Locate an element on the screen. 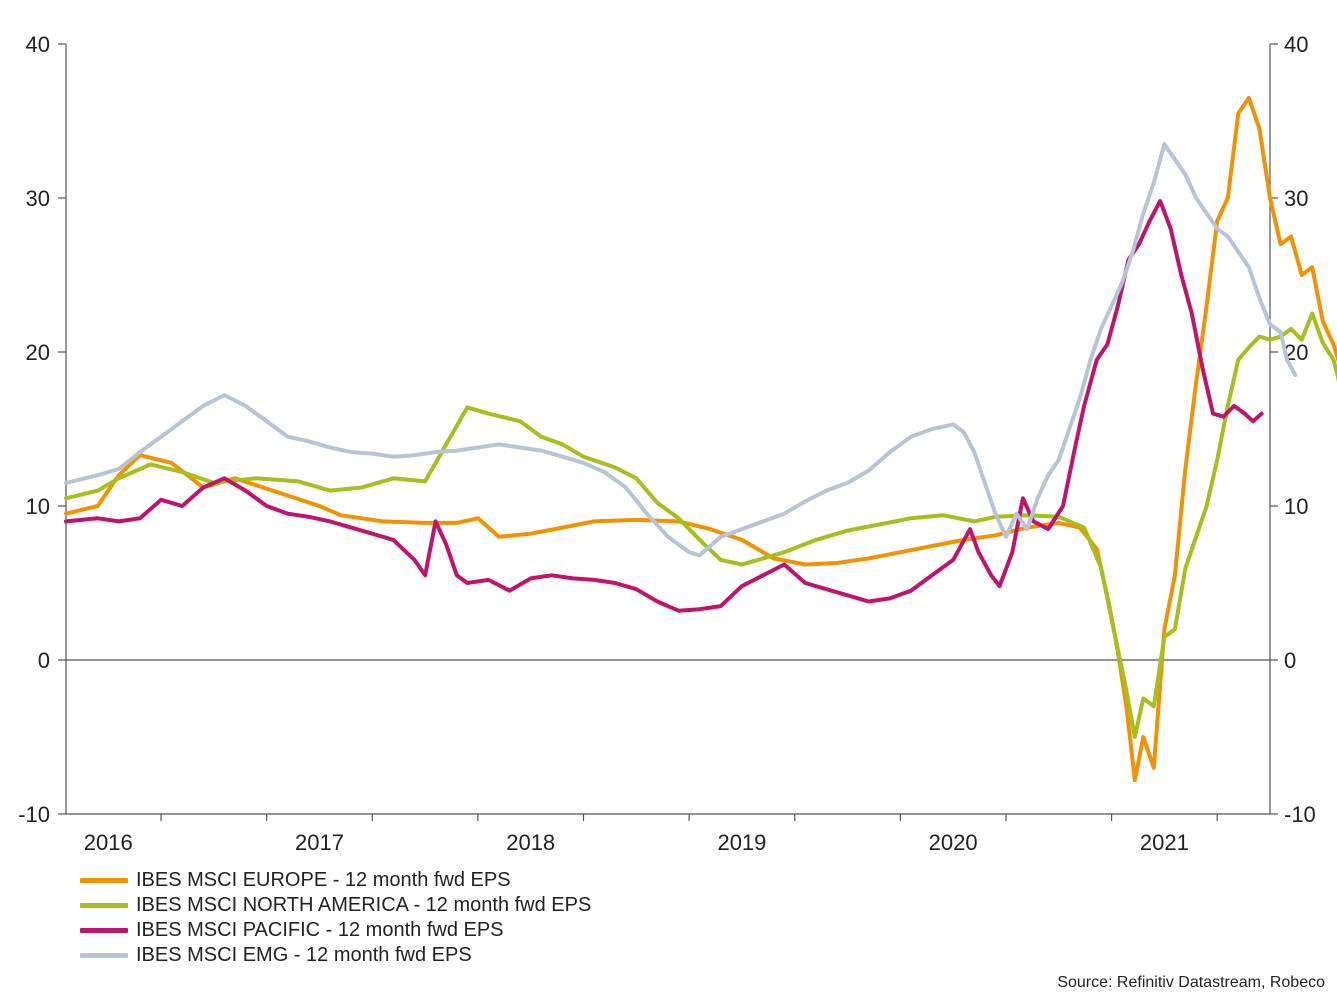  y-tick-label-right: 30 is located at coordinates (1296, 198).